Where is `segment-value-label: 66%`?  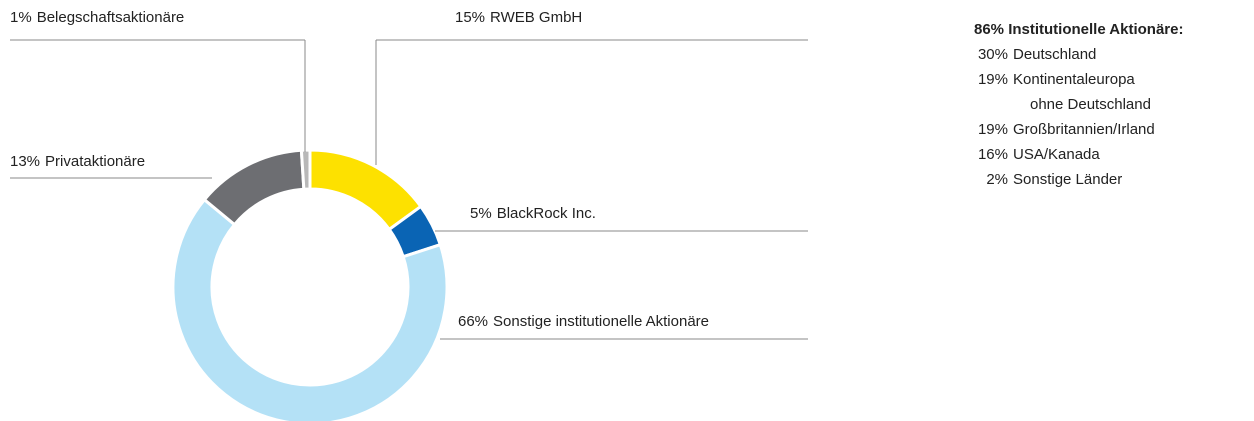
segment-value-label: 66% is located at coordinates (473, 321).